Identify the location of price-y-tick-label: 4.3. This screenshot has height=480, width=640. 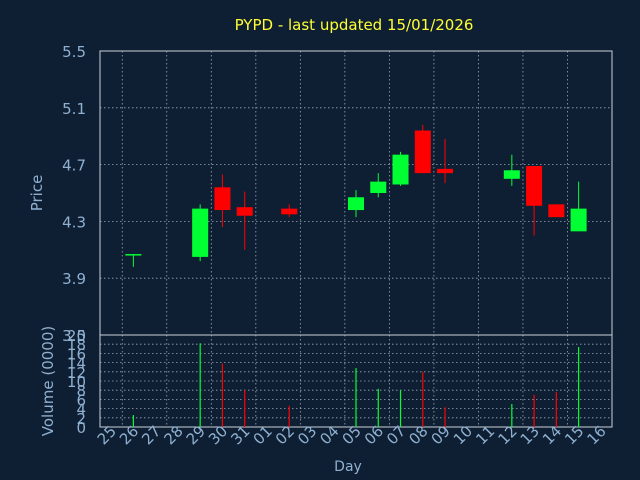
(74, 222).